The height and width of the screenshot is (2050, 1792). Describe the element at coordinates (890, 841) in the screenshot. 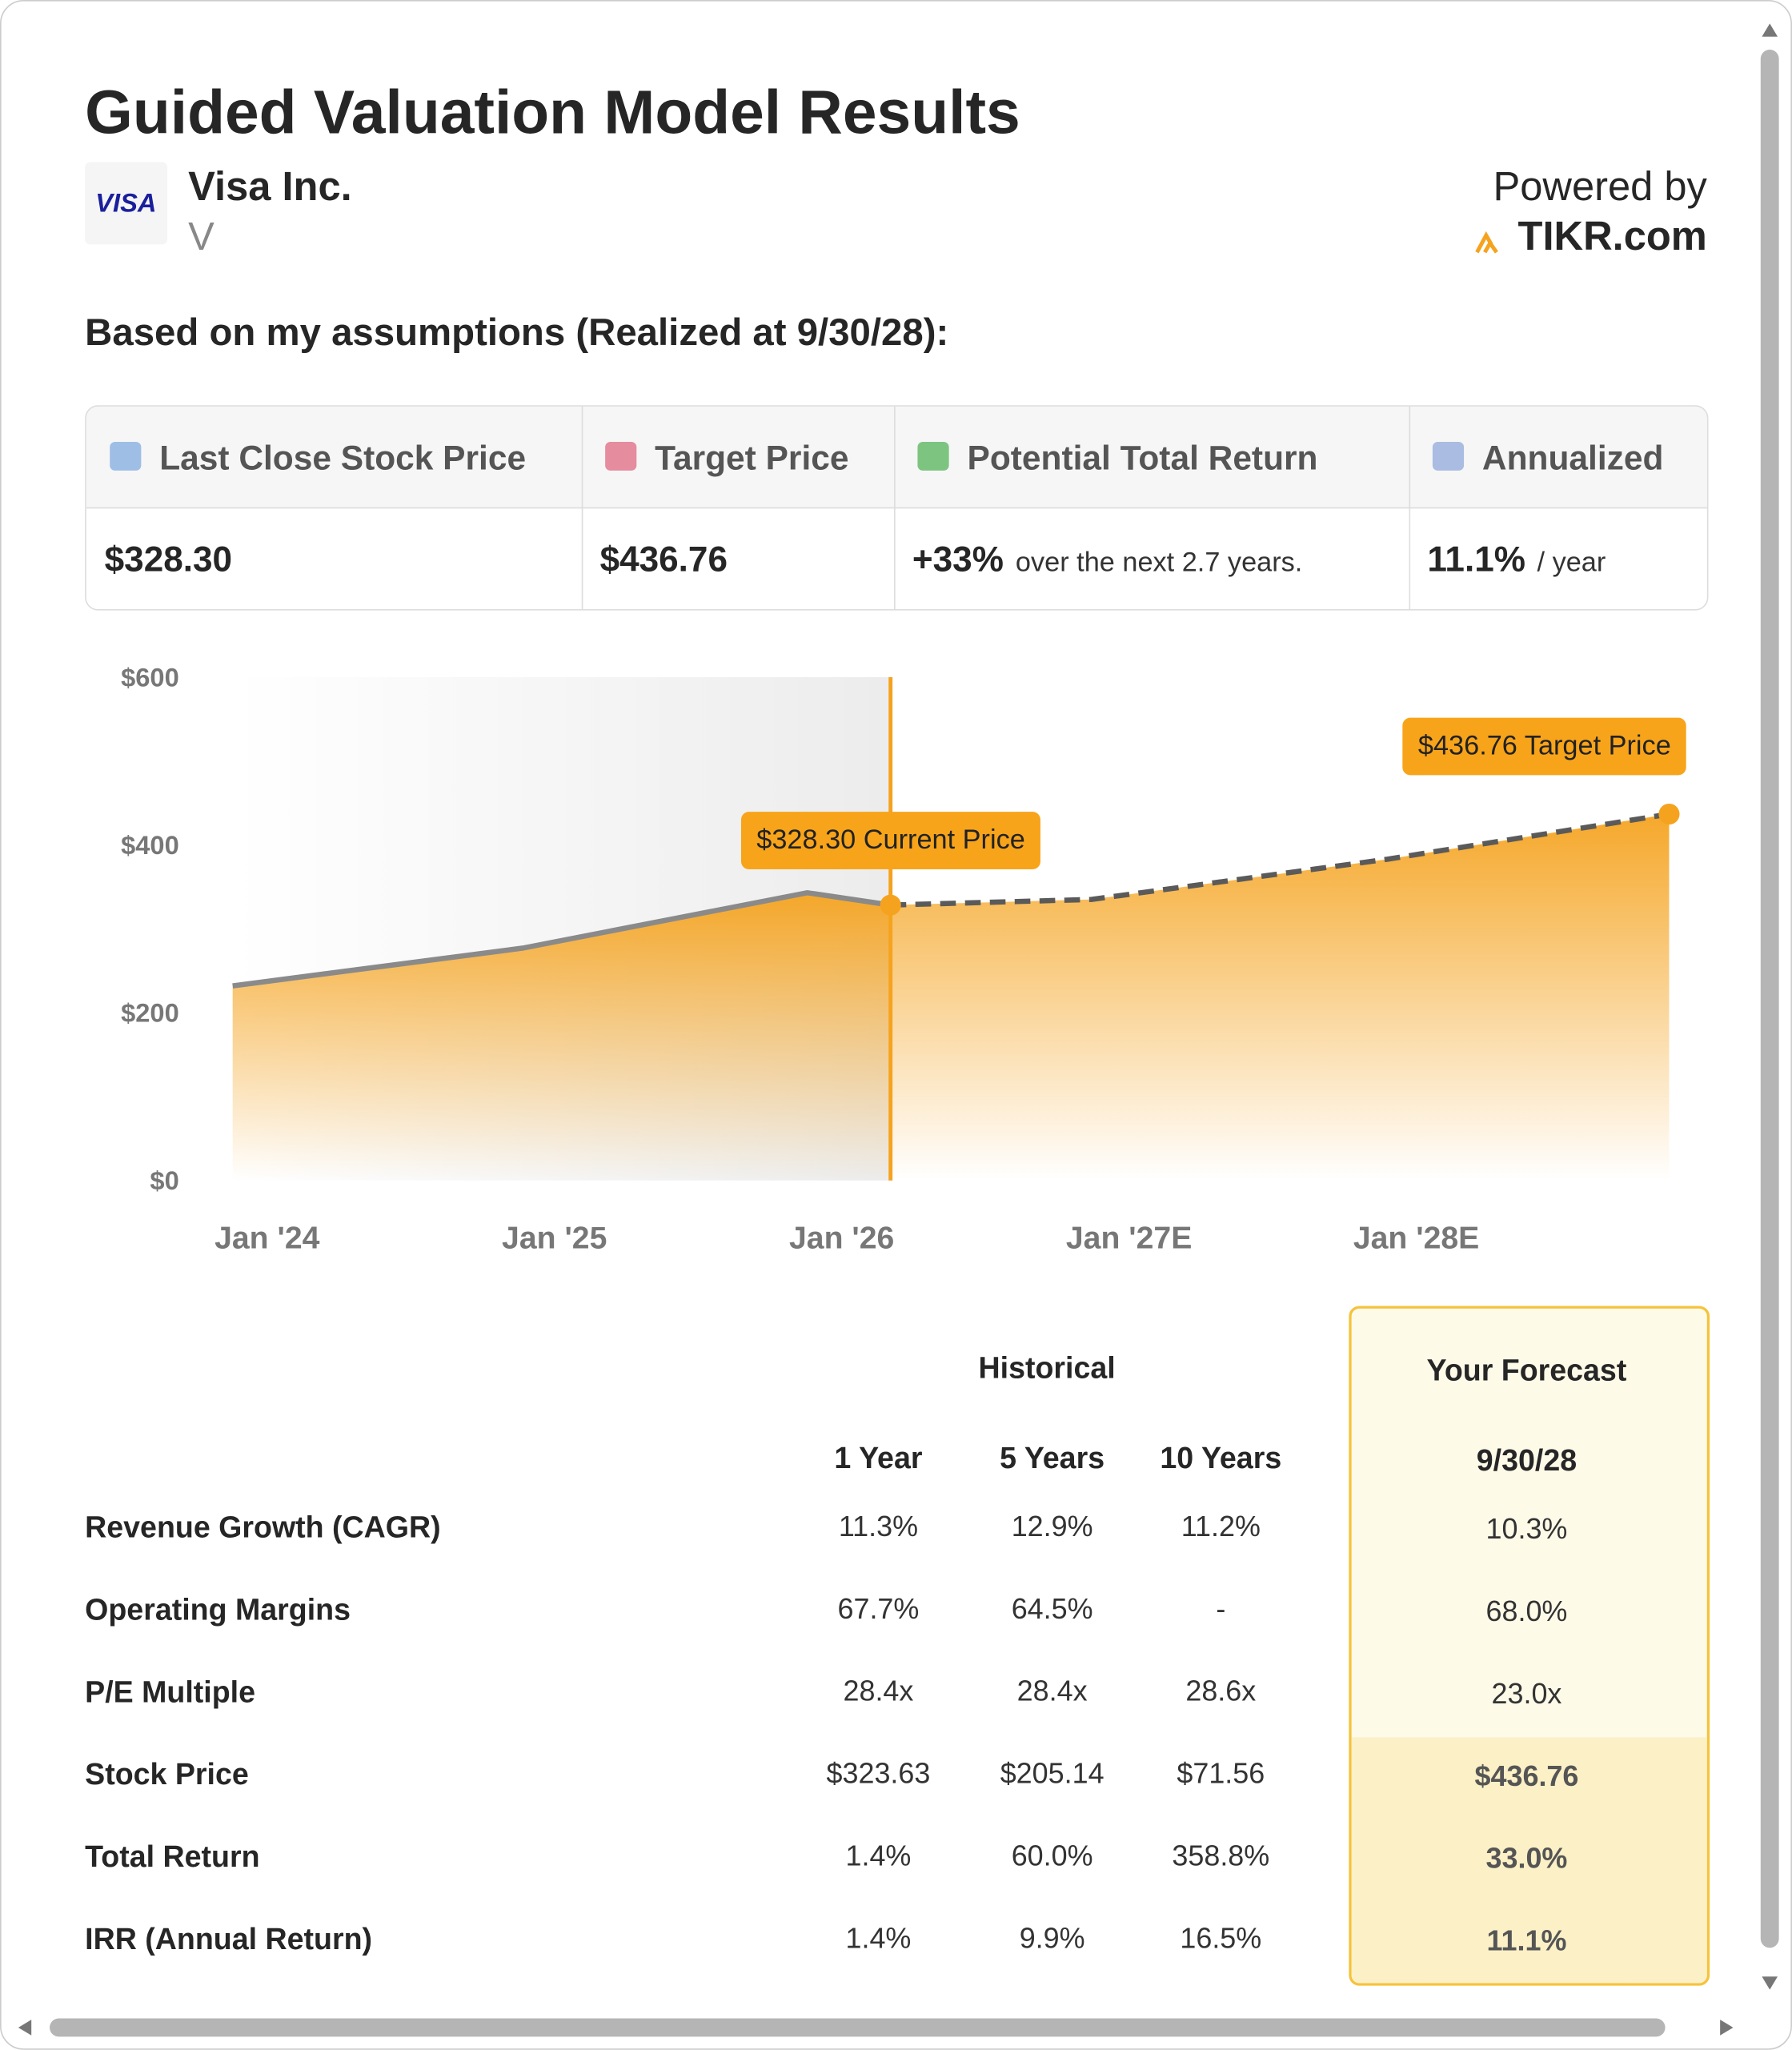

I see `annotation: $328.30 Current Price` at that location.